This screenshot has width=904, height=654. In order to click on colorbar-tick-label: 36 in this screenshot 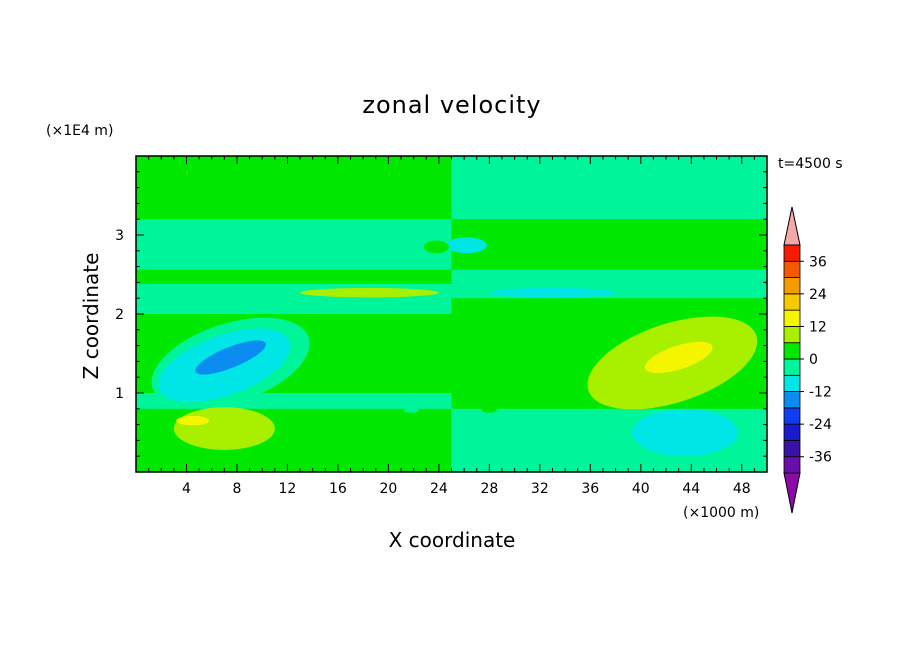, I will do `click(818, 262)`.